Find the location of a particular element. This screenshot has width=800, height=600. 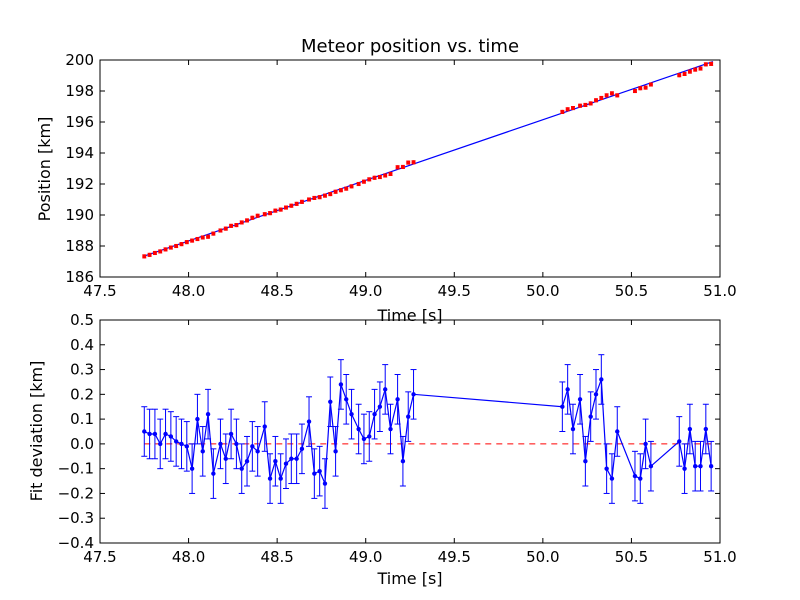

x-tick-label: 48.0 is located at coordinates (188, 291).